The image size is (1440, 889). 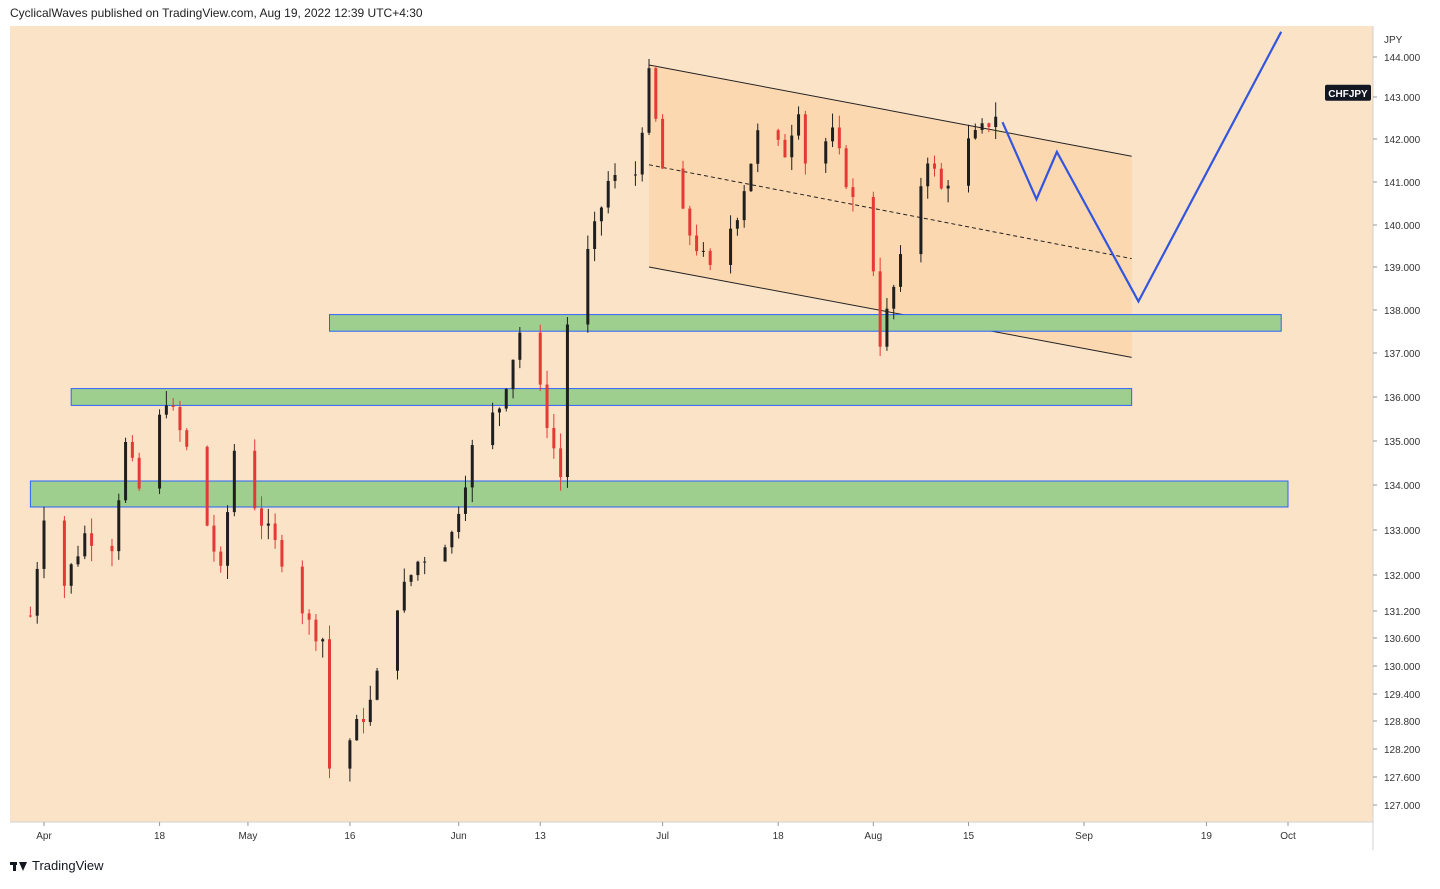 What do you see at coordinates (1402, 576) in the screenshot?
I see `y-tick-label: 132.000` at bounding box center [1402, 576].